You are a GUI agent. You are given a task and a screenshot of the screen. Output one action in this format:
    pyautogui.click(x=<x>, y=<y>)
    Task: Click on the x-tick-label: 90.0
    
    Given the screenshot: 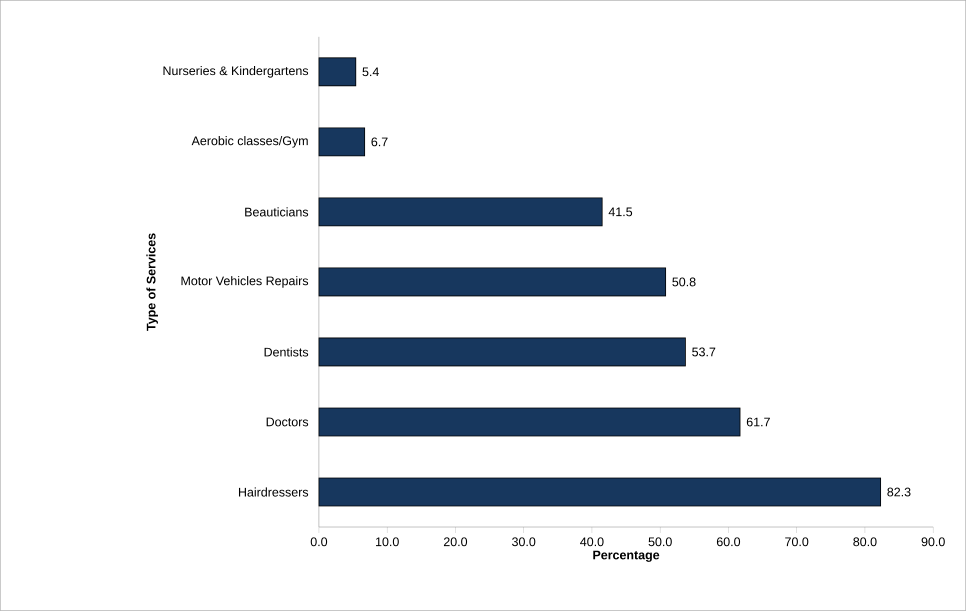 What is the action you would take?
    pyautogui.click(x=933, y=541)
    